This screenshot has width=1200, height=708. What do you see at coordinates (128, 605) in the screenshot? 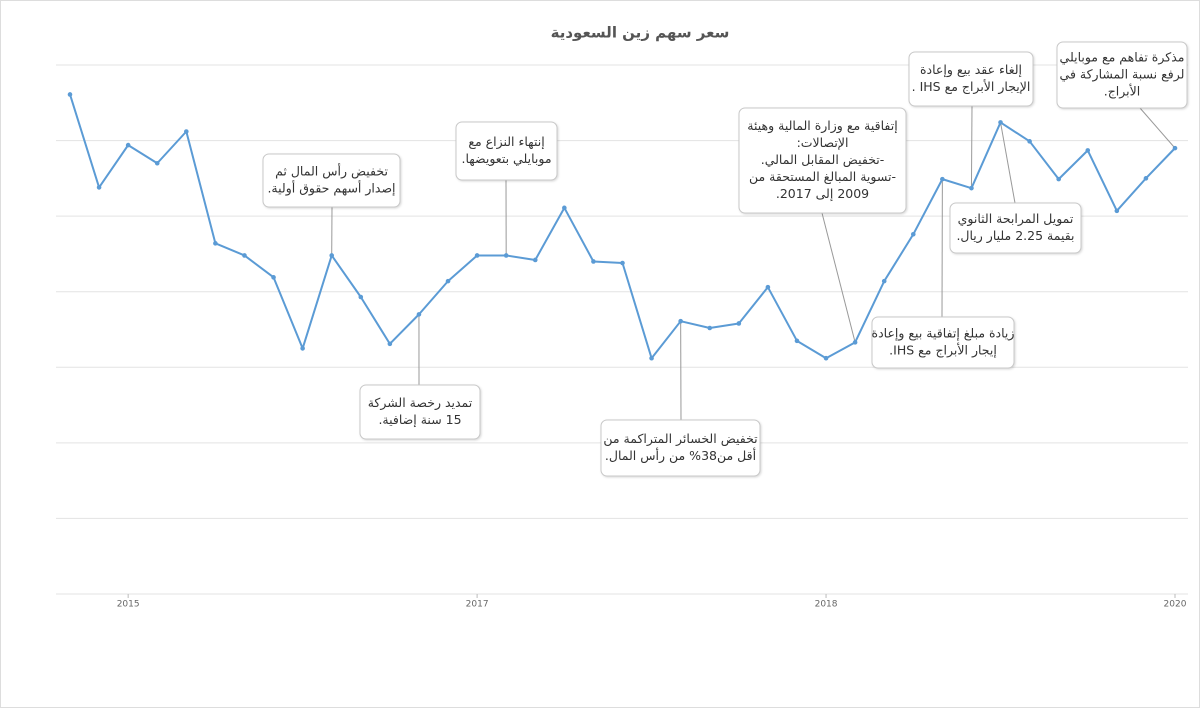
I see `x-tick-label: 2015` at bounding box center [128, 605].